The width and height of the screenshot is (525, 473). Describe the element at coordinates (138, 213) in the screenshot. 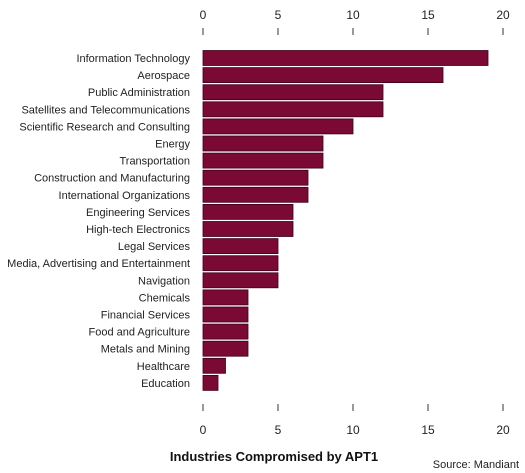

I see `category-label: Engineering Services` at that location.